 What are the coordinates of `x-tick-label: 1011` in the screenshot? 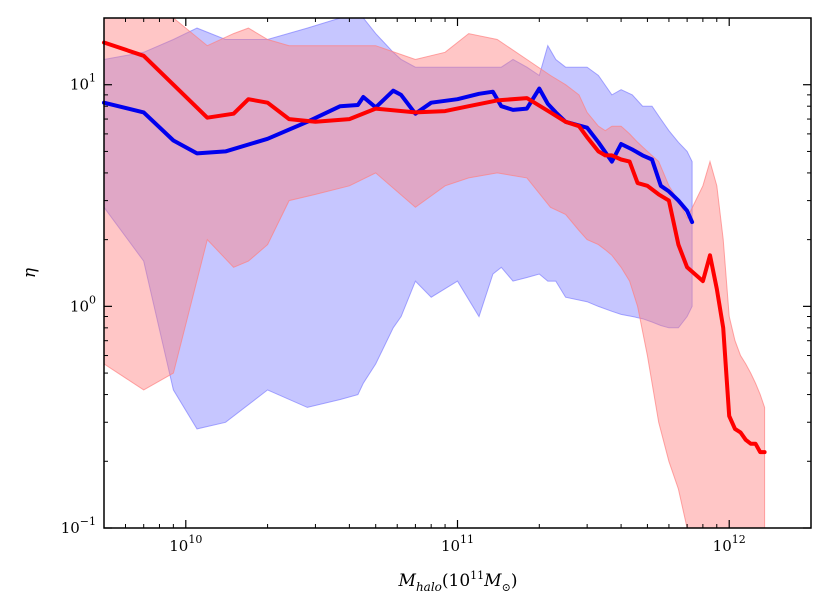 It's located at (457, 544).